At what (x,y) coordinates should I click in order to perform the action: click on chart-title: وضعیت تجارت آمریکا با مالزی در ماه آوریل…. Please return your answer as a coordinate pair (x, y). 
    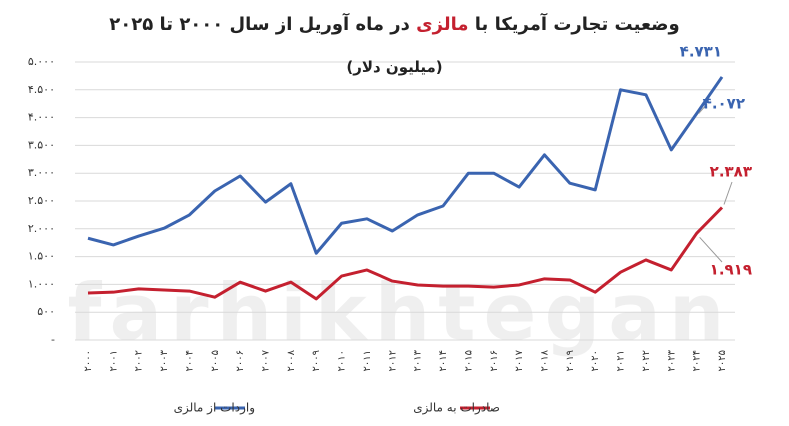
    Looking at the image, I should click on (394, 24).